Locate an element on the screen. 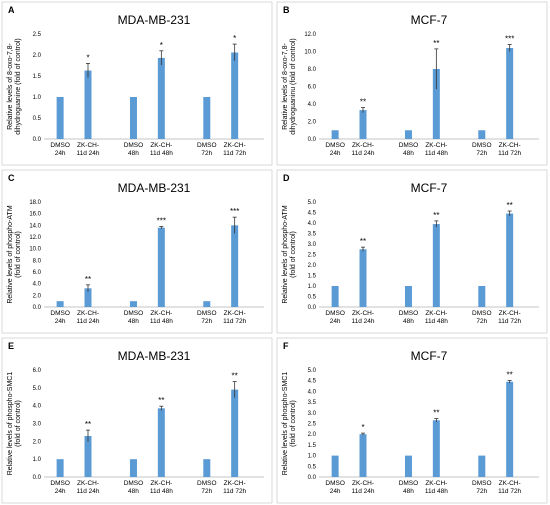 This screenshot has width=550, height=505. y-tick-label: 6.0 is located at coordinates (37, 371).